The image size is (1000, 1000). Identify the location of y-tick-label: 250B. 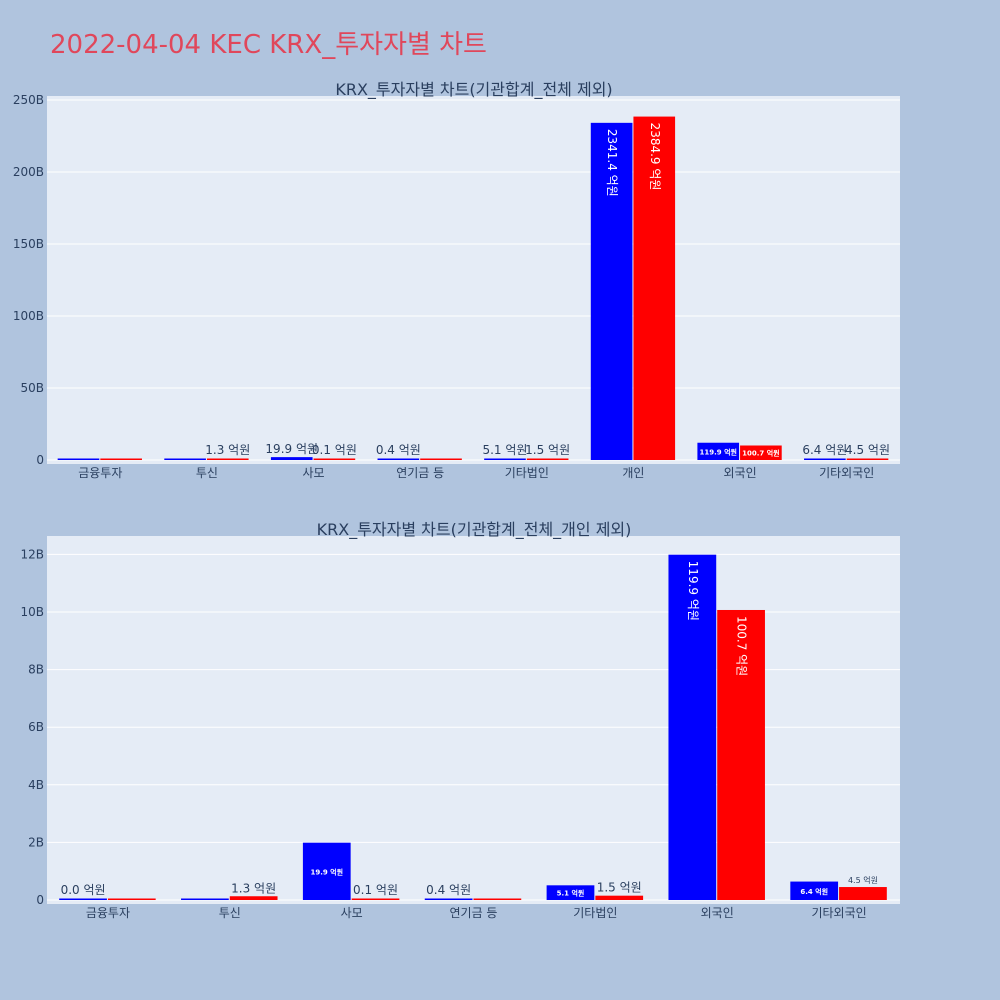
(28, 100).